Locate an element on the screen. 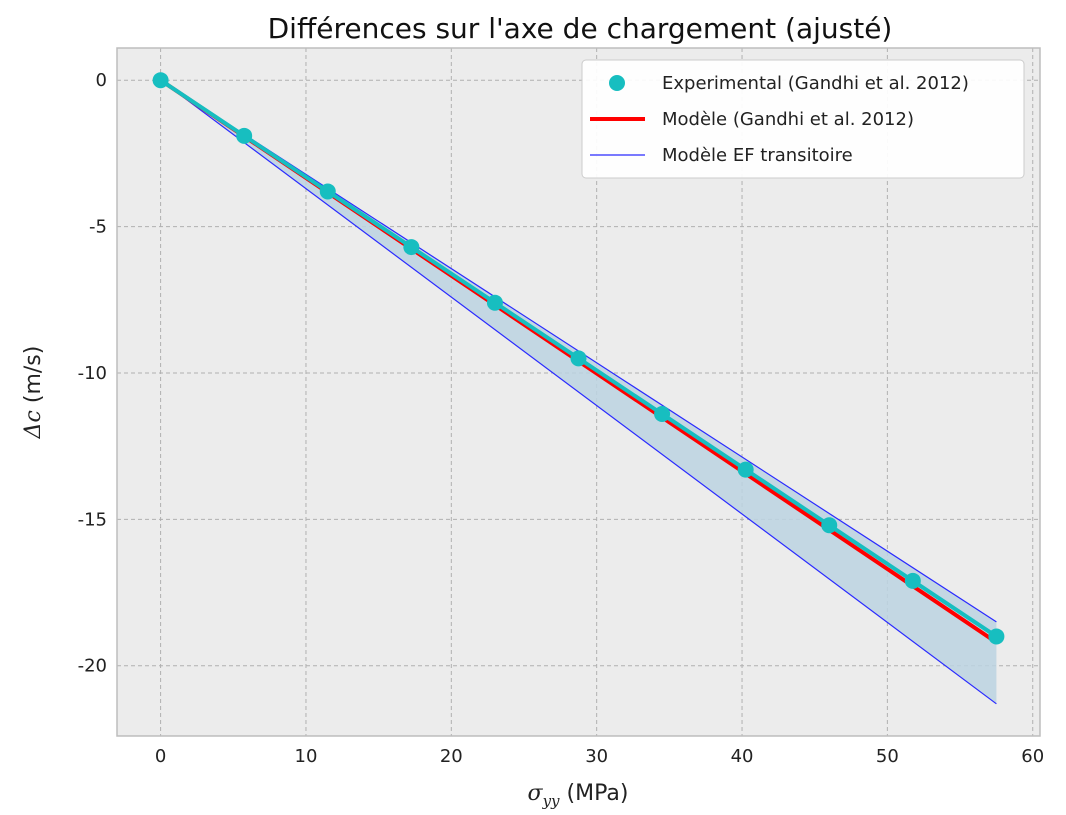  y-tick-label: 0 is located at coordinates (101, 80).